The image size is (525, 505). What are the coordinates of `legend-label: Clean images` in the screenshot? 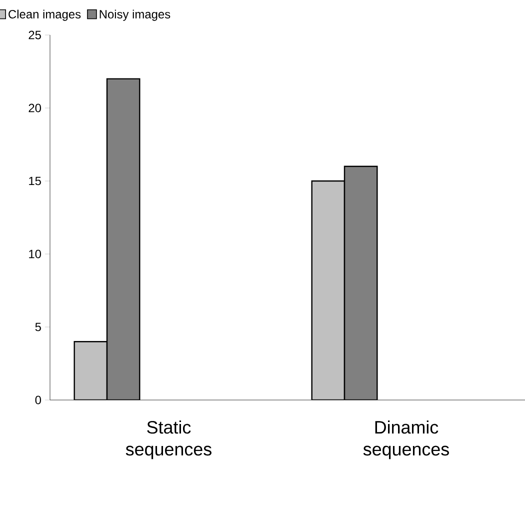 It's located at (44, 15).